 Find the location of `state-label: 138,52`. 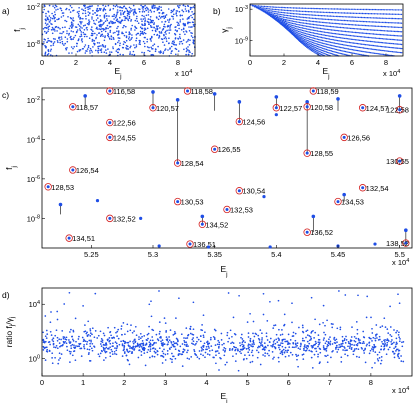

state-label: 138,52 is located at coordinates (397, 243).